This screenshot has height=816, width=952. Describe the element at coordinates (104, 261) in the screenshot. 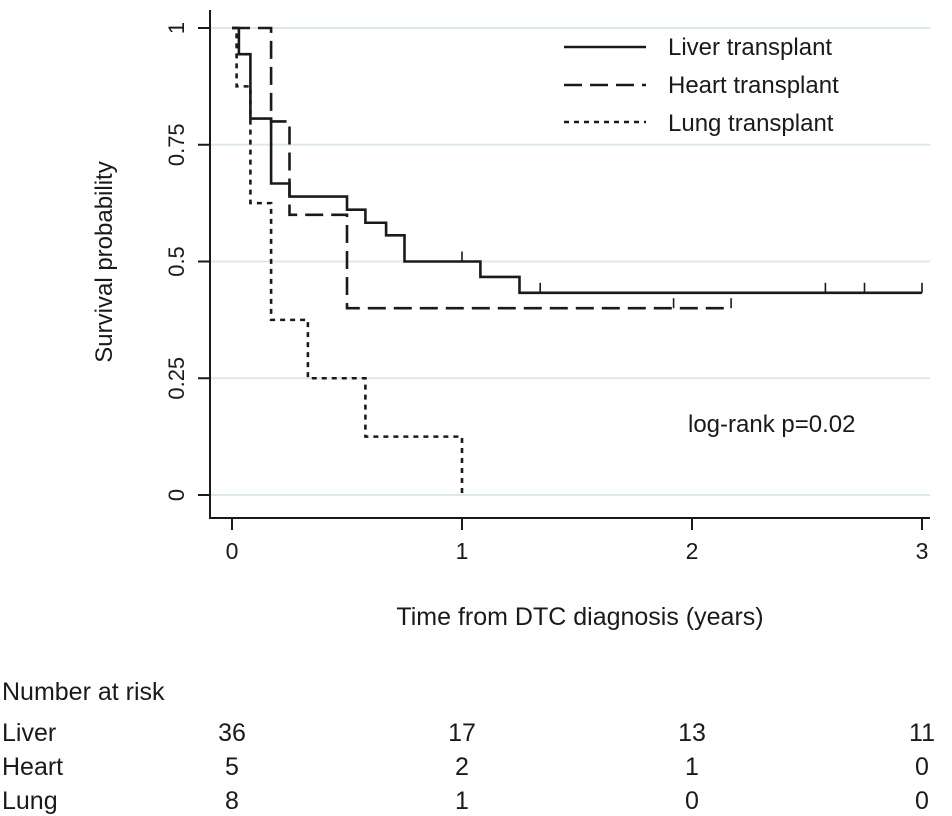

I see `y-axis-label: Survival probability` at that location.